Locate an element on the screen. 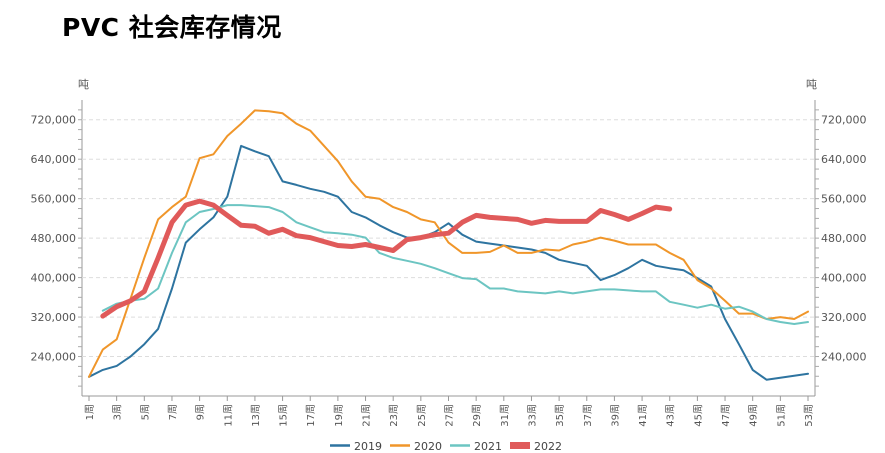  x-tick-label: 37周 is located at coordinates (588, 415).